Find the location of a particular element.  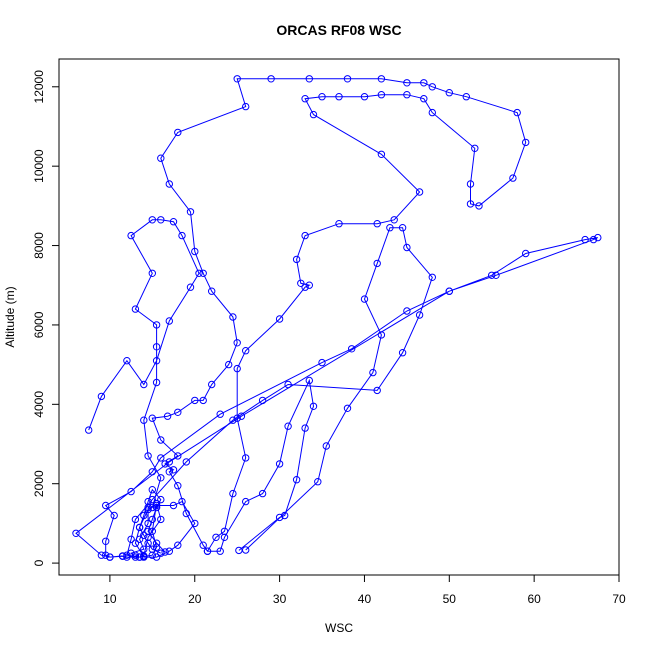

y-tick-label: 0 is located at coordinates (39, 562).